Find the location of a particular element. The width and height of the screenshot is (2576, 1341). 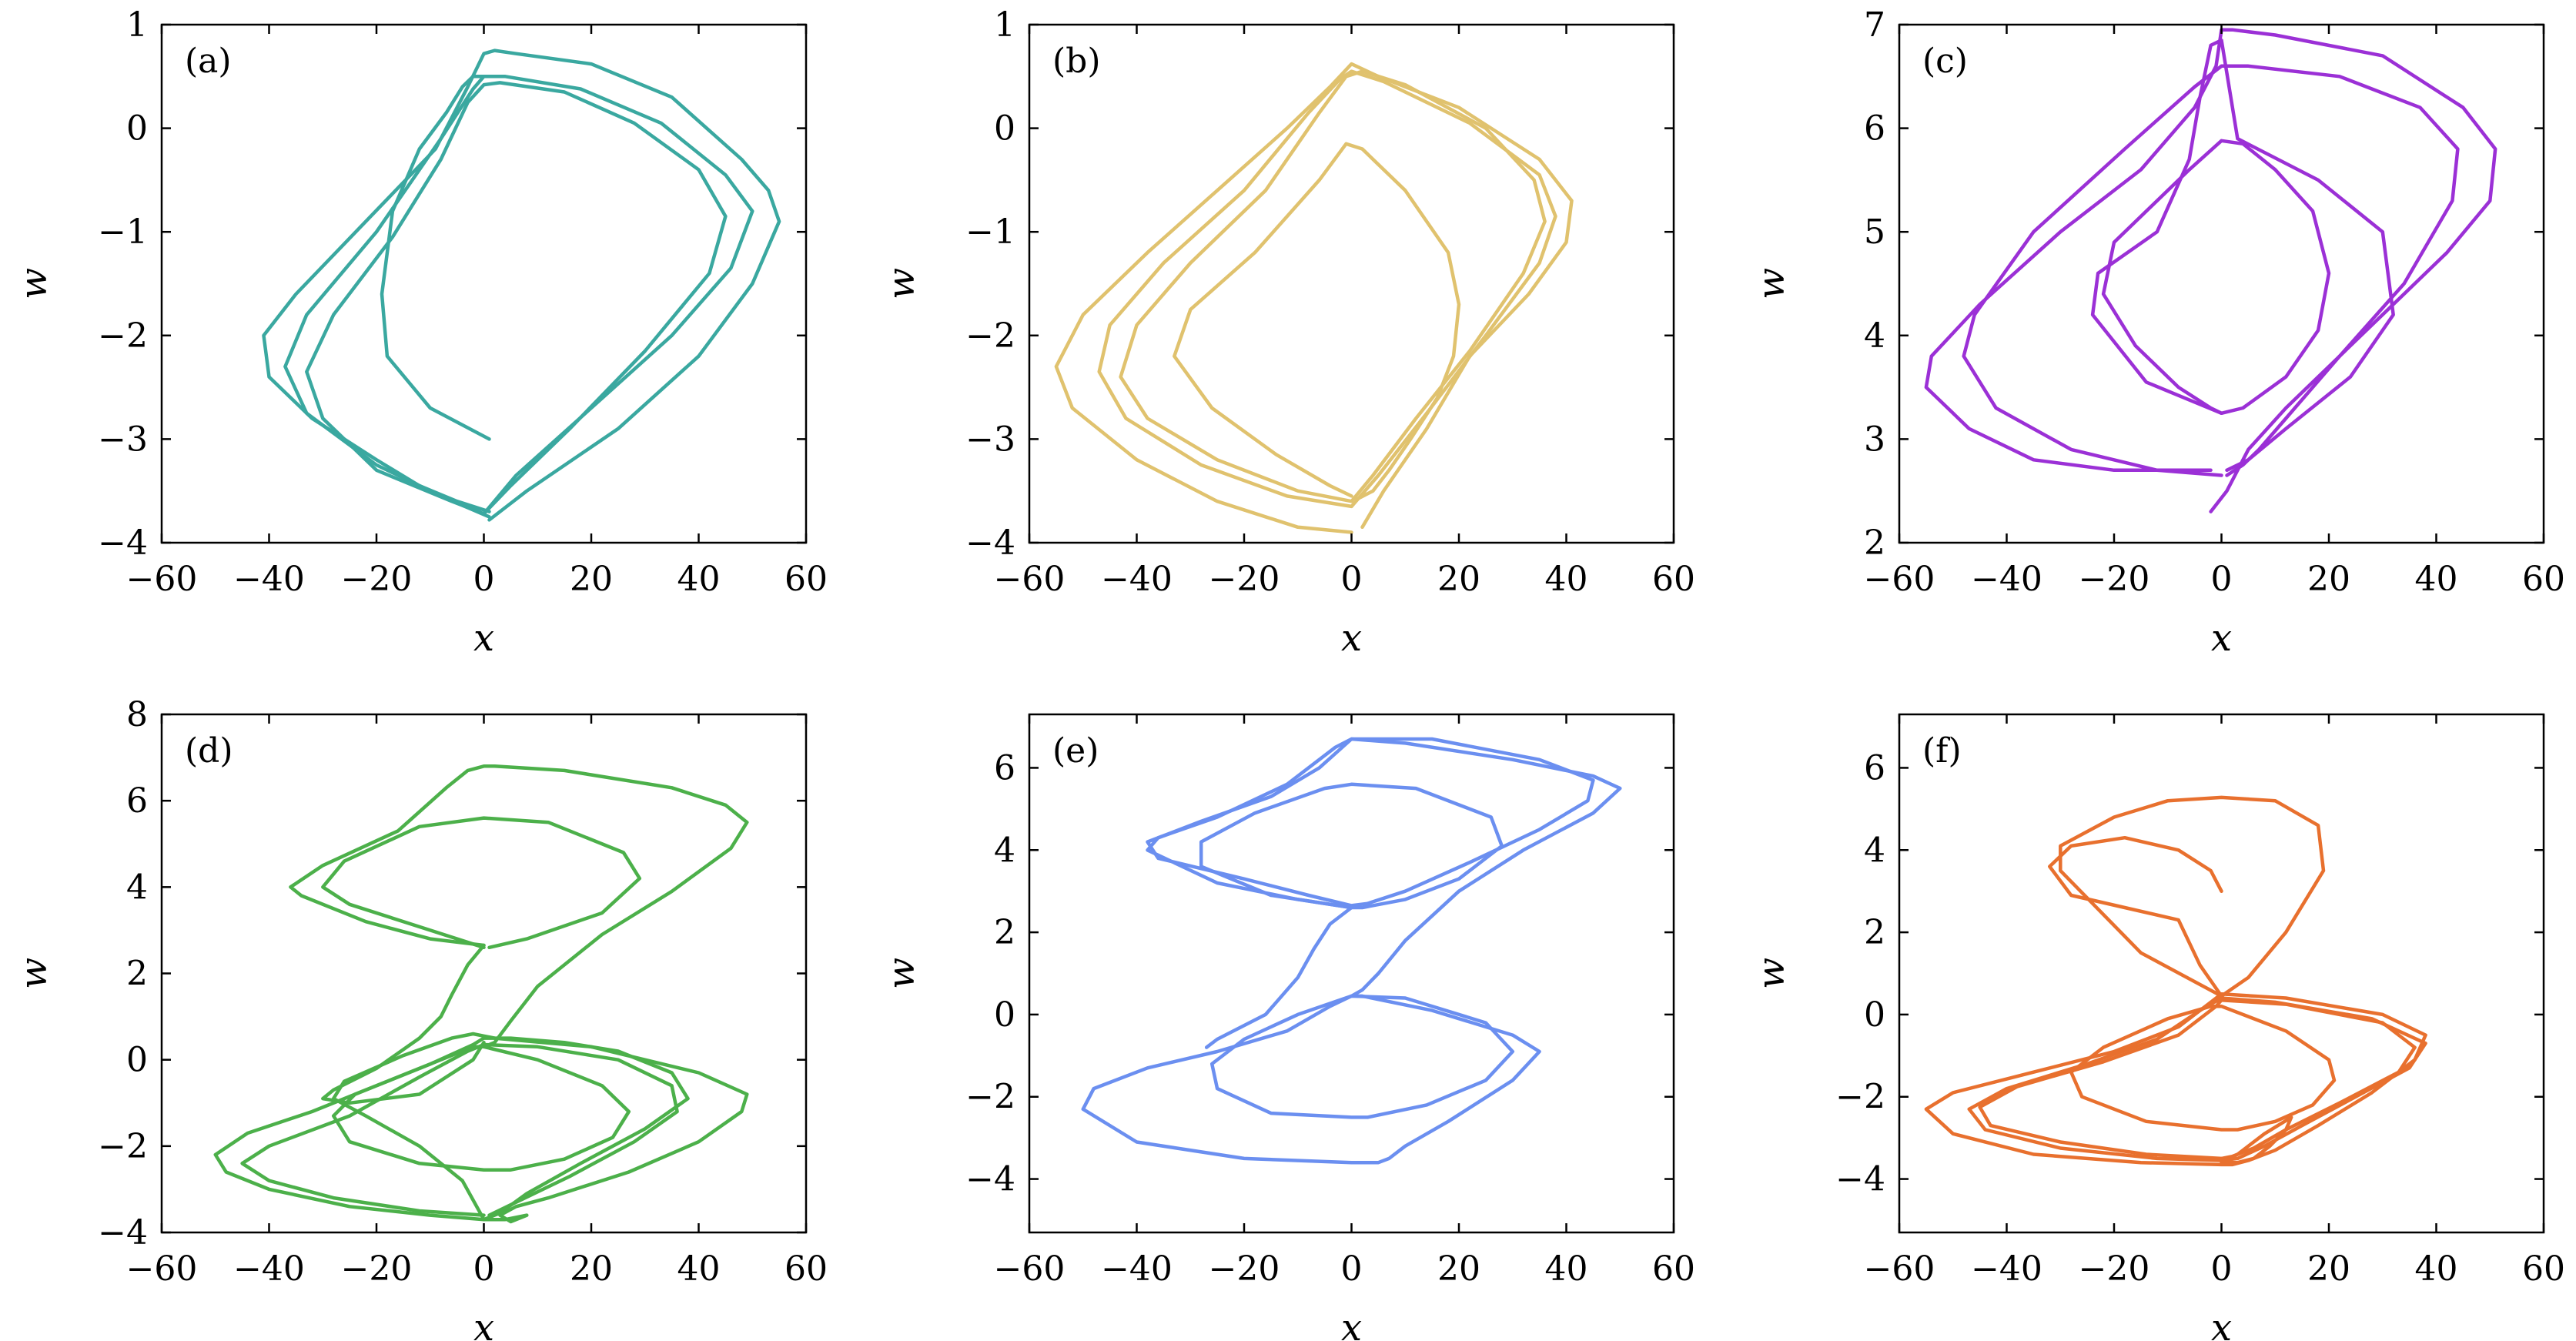

y-tick-label: 7 is located at coordinates (1874, 25).